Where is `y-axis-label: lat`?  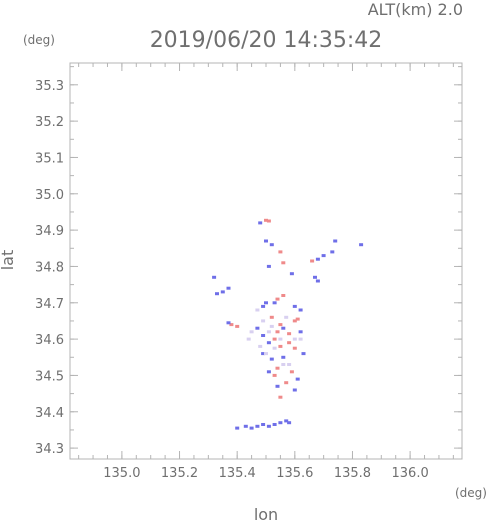 y-axis-label: lat is located at coordinates (8, 260).